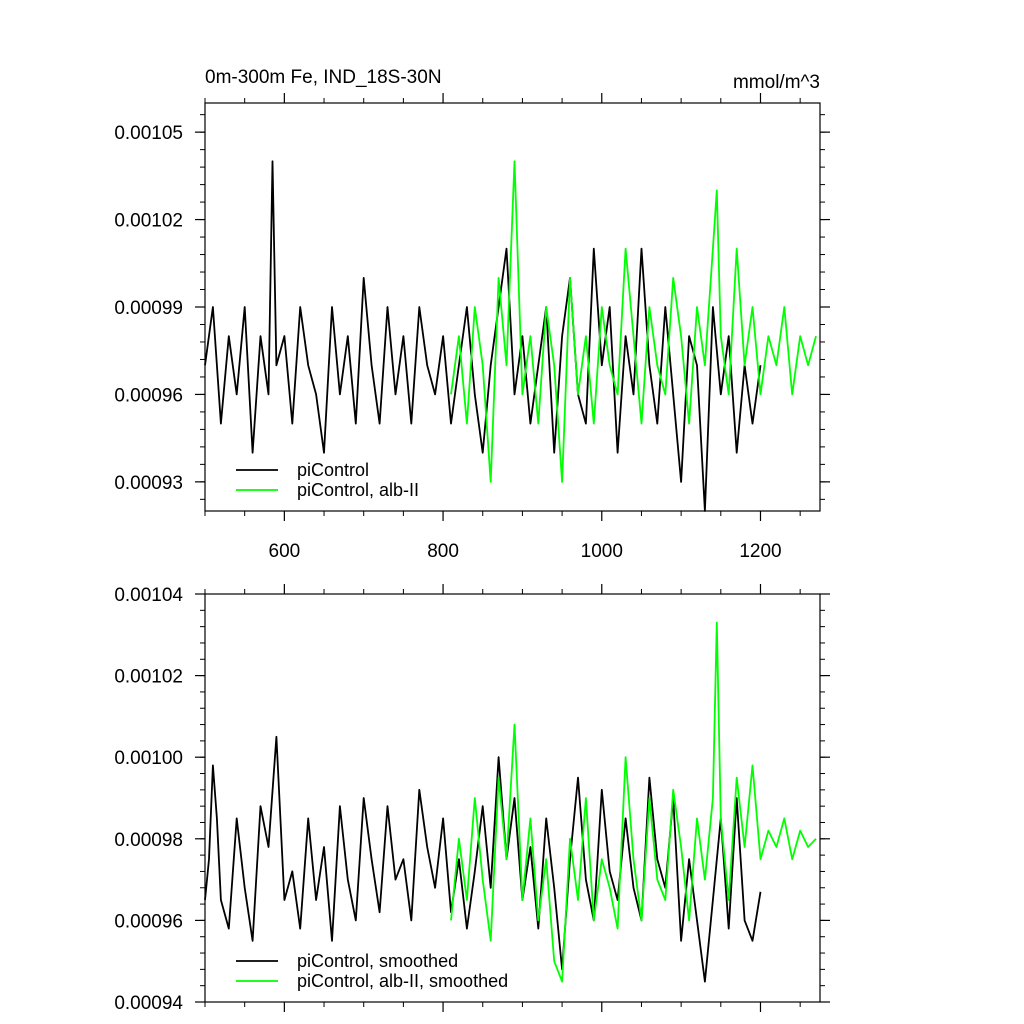 This screenshot has height=1024, width=1024. What do you see at coordinates (760, 551) in the screenshot?
I see `x-tick-label: 1200` at bounding box center [760, 551].